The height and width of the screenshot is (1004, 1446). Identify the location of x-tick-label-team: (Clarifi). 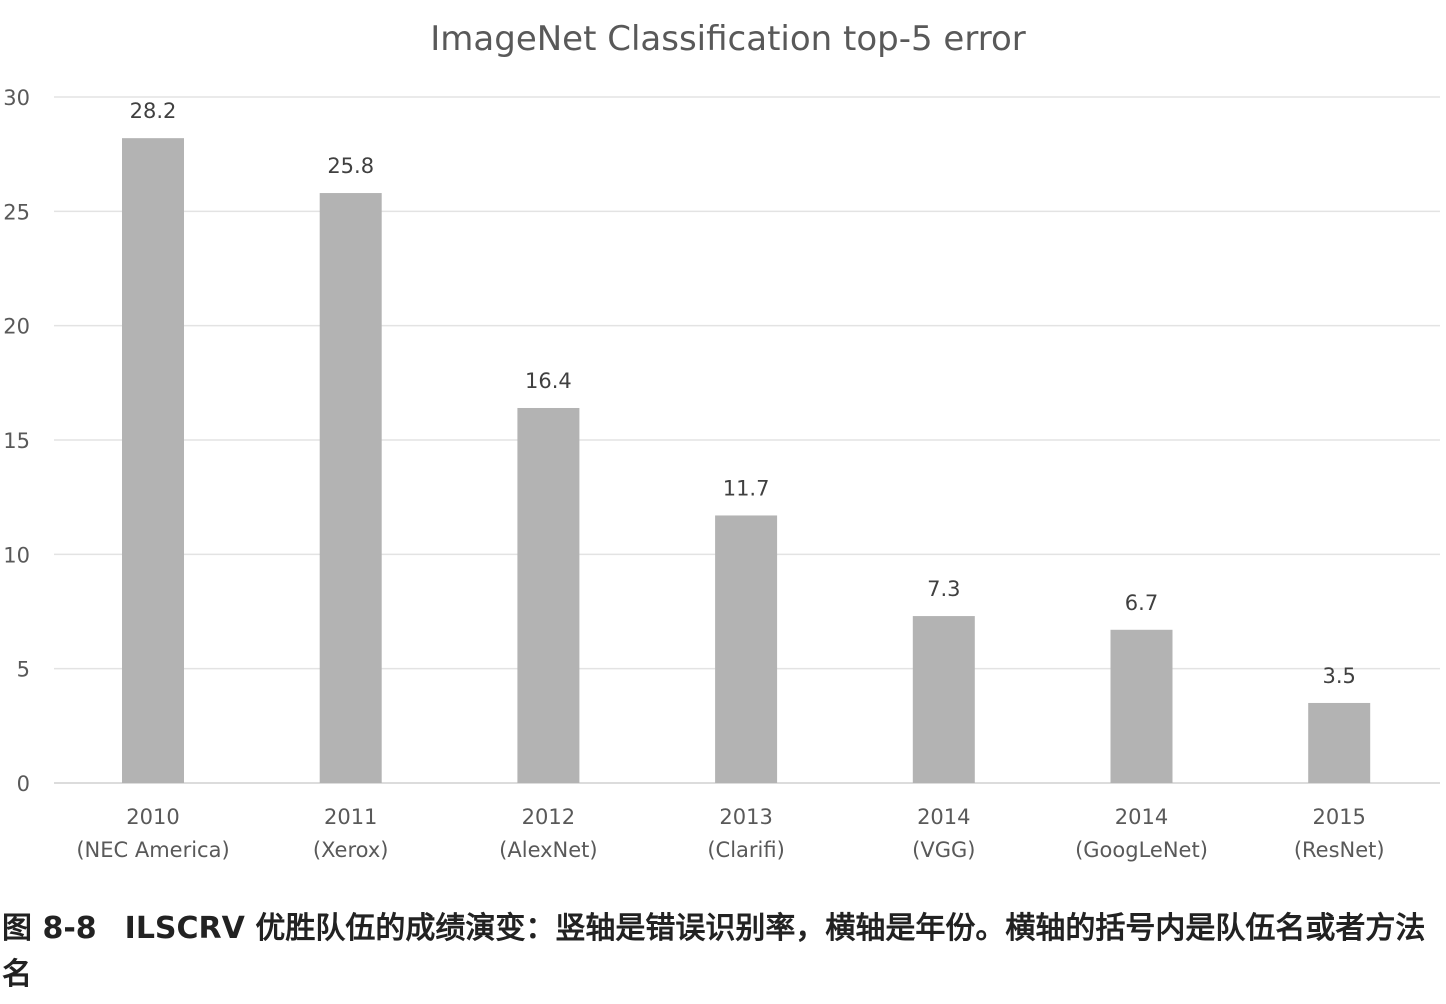
(745, 850).